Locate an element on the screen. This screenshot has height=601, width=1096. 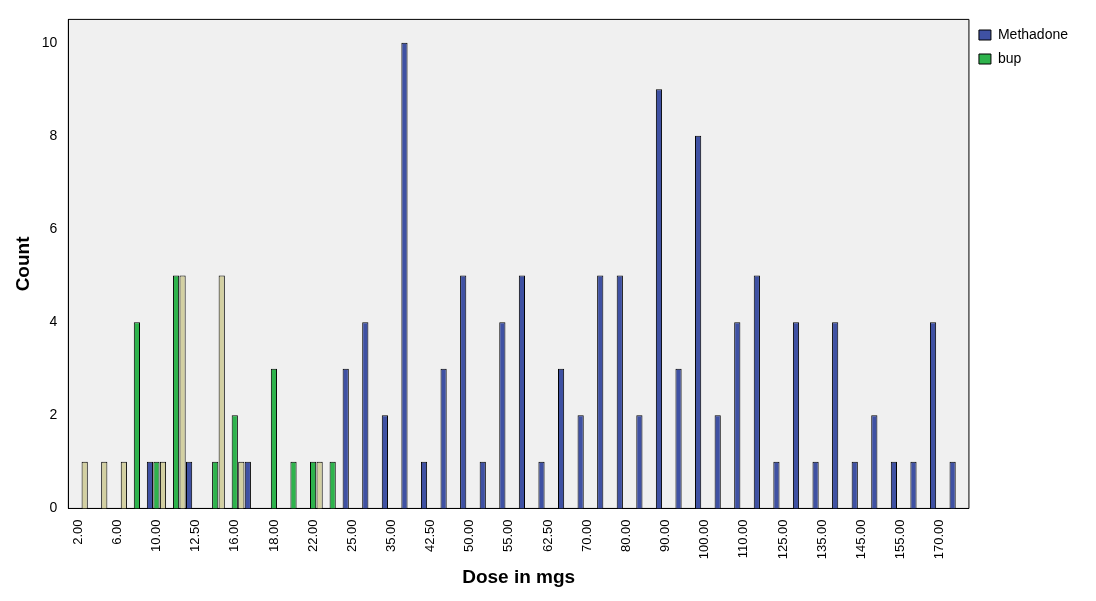
y-tick-label: 2 is located at coordinates (53, 414).